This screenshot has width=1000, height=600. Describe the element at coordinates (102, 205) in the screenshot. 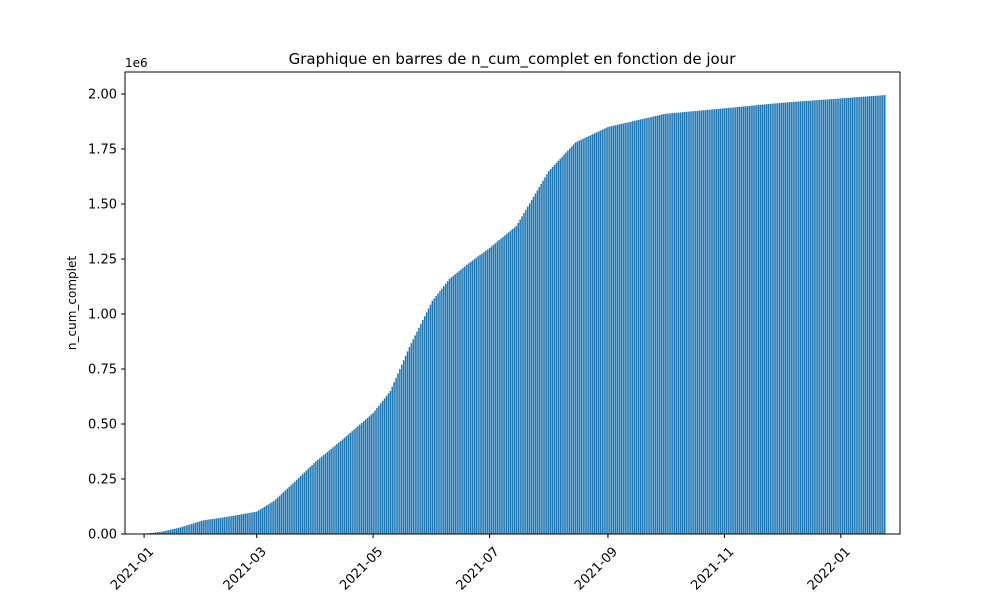

I see `y-tick-label: 1.50` at that location.